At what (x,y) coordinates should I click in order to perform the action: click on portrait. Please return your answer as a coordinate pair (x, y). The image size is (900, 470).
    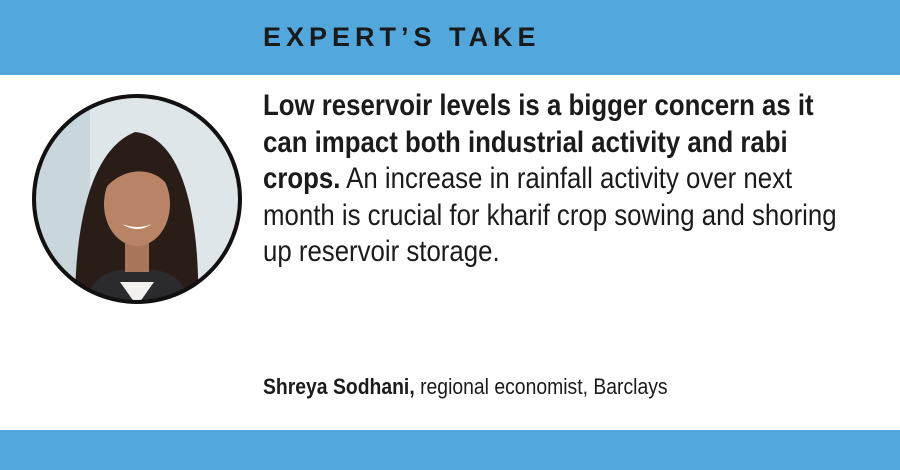
    Looking at the image, I should click on (137, 199).